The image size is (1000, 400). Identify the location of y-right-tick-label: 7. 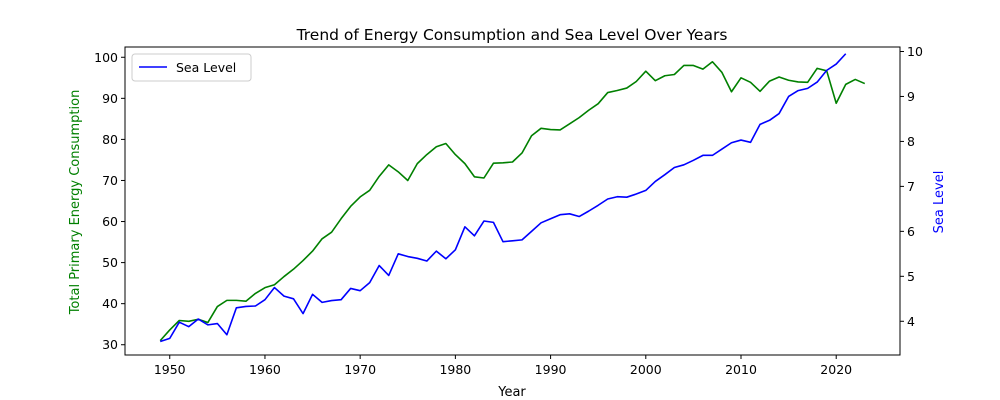
(911, 186).